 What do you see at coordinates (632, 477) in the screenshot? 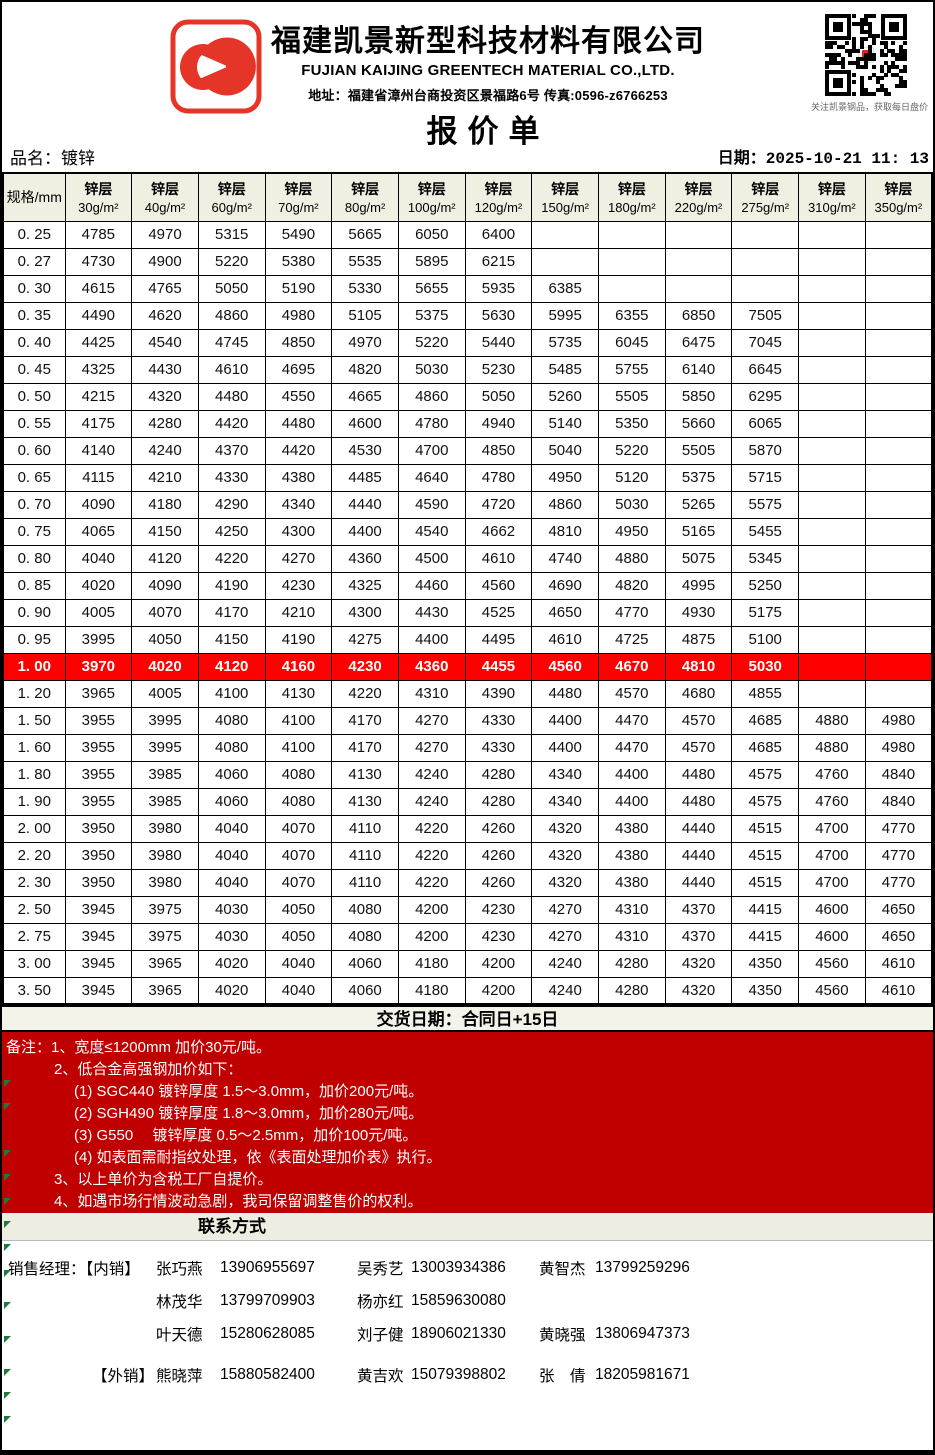
I see `price-cell: 5120` at bounding box center [632, 477].